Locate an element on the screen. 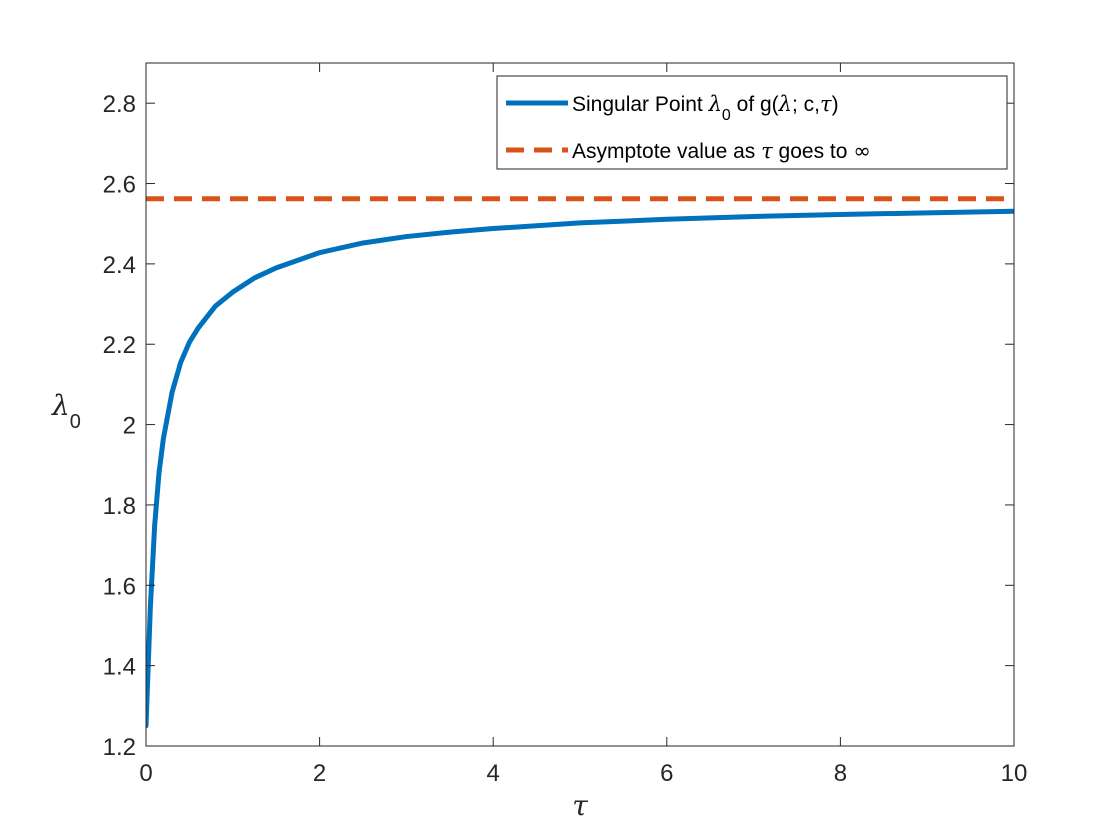  y-axis-label-symbol: λ is located at coordinates (60, 405).